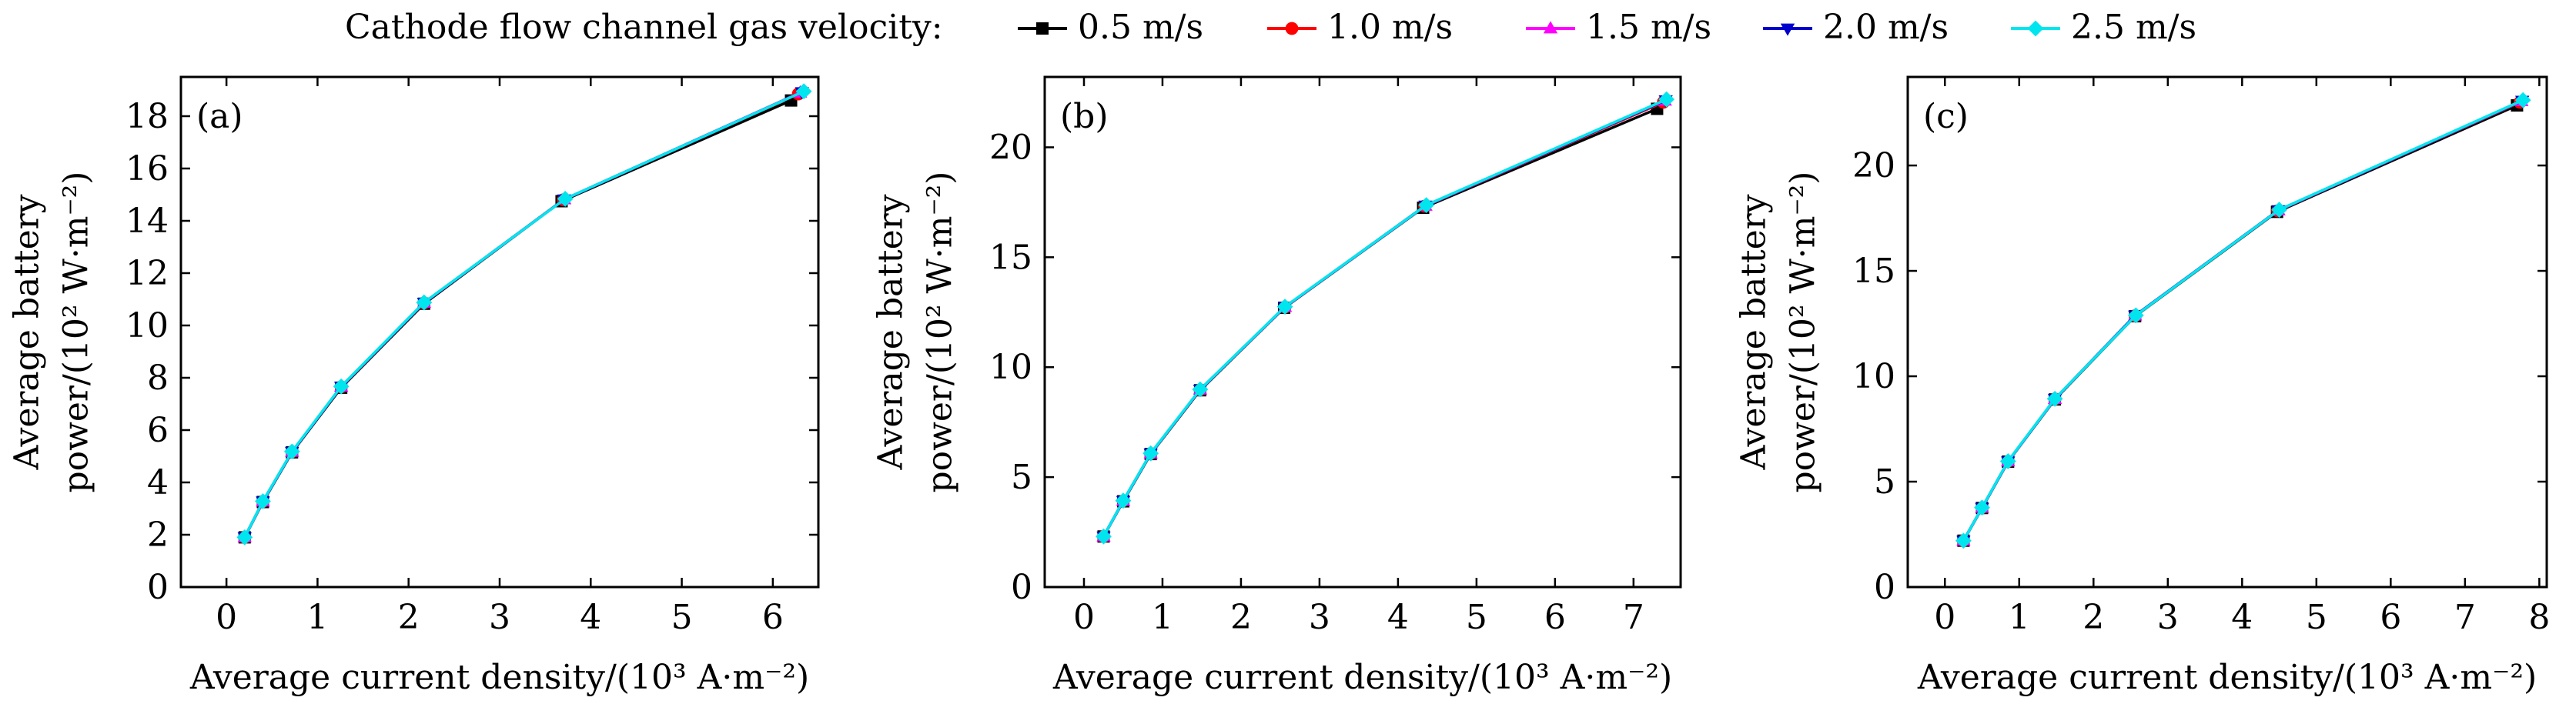 The width and height of the screenshot is (2576, 704). I want to click on y-tick-label: 20, so click(1874, 166).